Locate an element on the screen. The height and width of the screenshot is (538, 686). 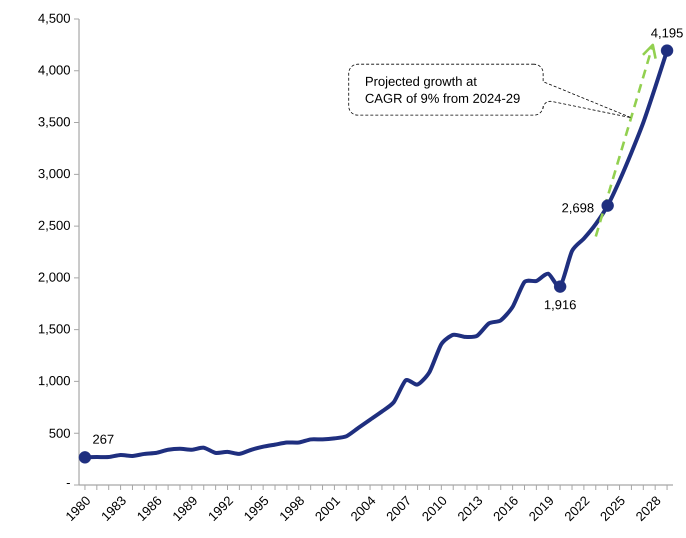
y-tick-label: 500 is located at coordinates (59, 433).